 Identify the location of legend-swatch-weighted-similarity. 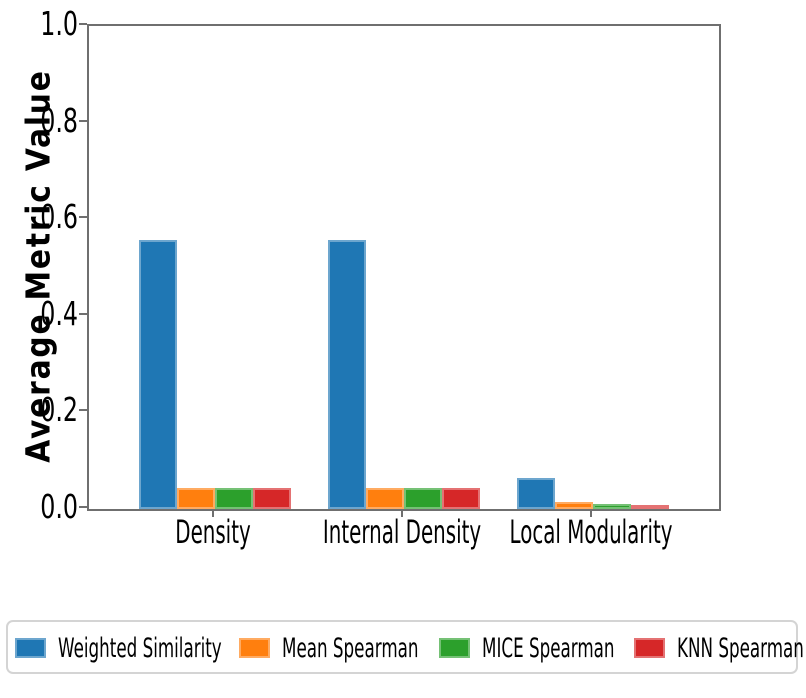
(30, 648).